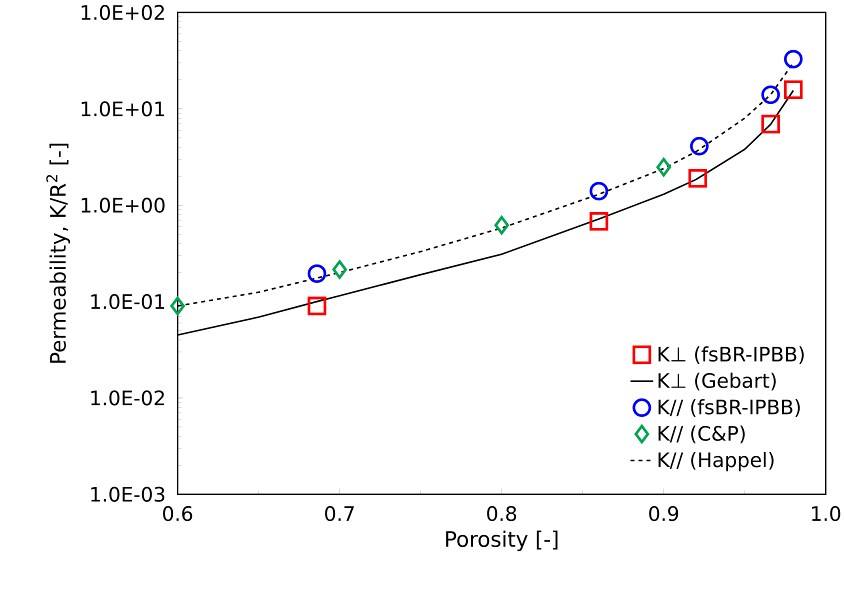 The image size is (845, 602). Describe the element at coordinates (127, 494) in the screenshot. I see `y-tick-label: 1.0E-03` at that location.